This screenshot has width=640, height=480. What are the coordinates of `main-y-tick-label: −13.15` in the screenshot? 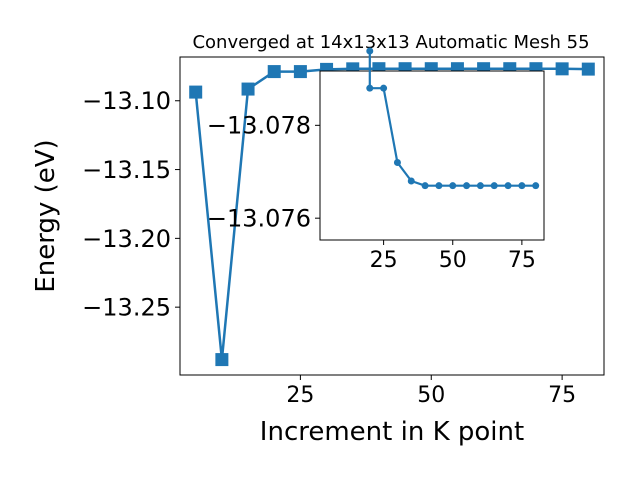 It's located at (126, 170).